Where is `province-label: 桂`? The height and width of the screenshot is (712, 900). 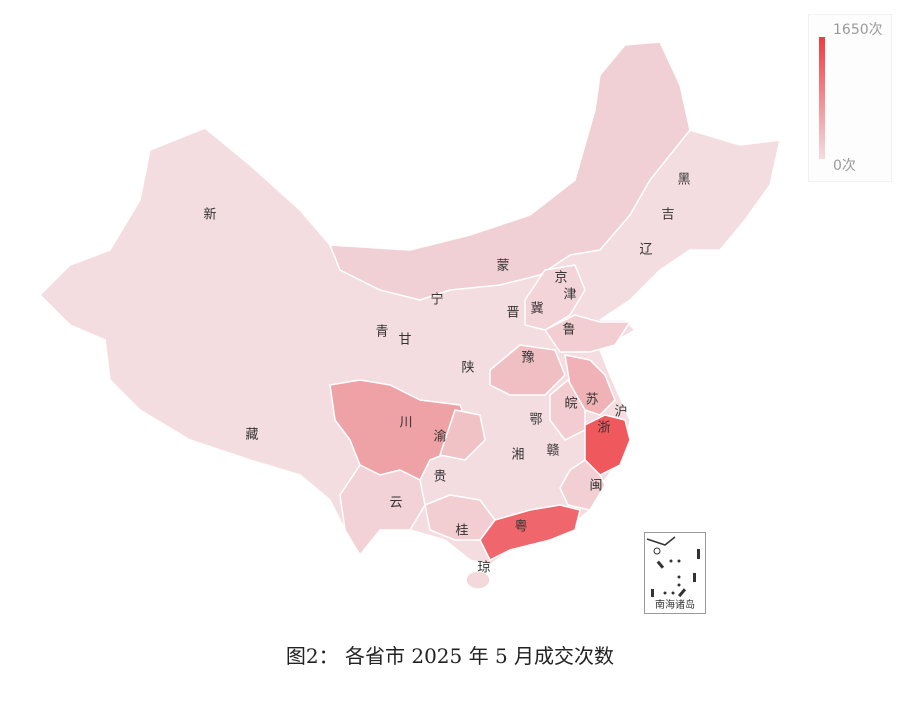
province-label: 桂 is located at coordinates (461, 531).